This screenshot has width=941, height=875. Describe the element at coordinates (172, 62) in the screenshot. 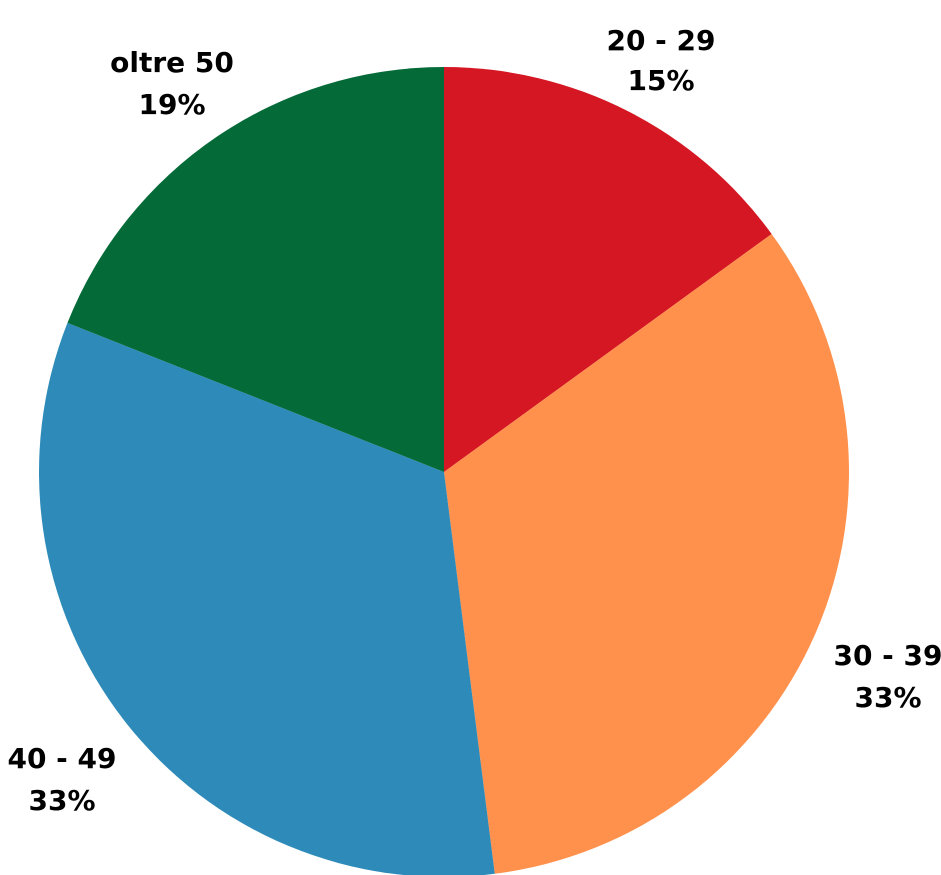

I see `slice-category-label: oltre 50` at that location.